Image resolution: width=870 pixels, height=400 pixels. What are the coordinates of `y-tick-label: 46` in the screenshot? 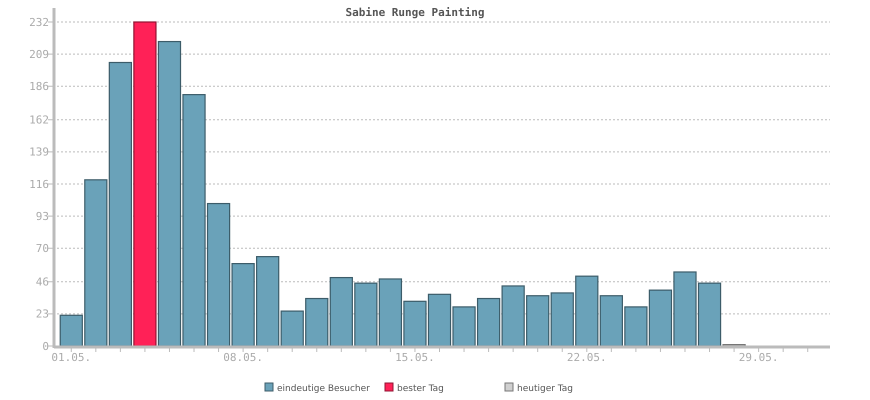 It's located at (42, 282).